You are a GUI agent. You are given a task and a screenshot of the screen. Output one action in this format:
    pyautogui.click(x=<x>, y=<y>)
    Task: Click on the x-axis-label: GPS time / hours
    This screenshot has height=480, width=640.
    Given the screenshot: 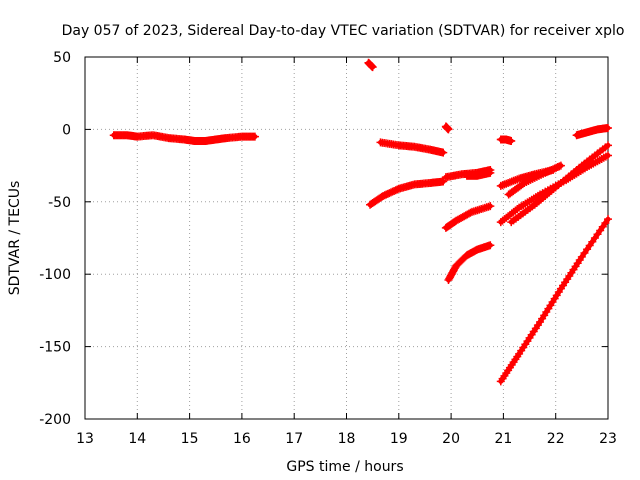 What is the action you would take?
    pyautogui.click(x=344, y=467)
    